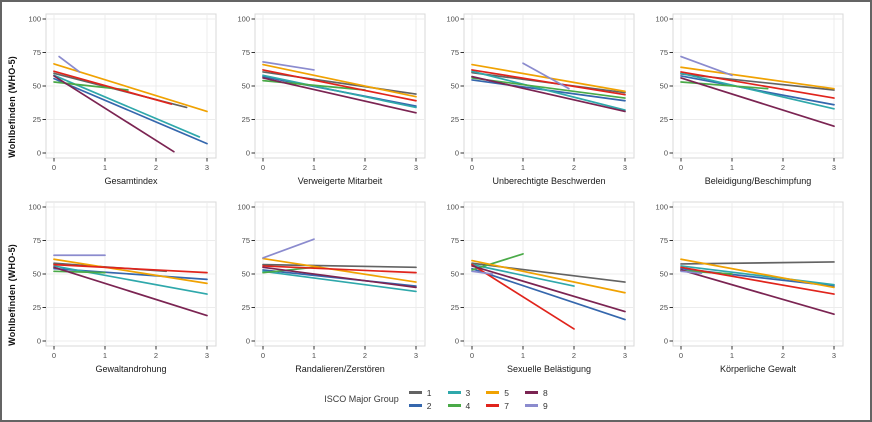  I want to click on legend: ISCO Major Group 1 2 3 4 5 7 8 9, so click(436, 398).